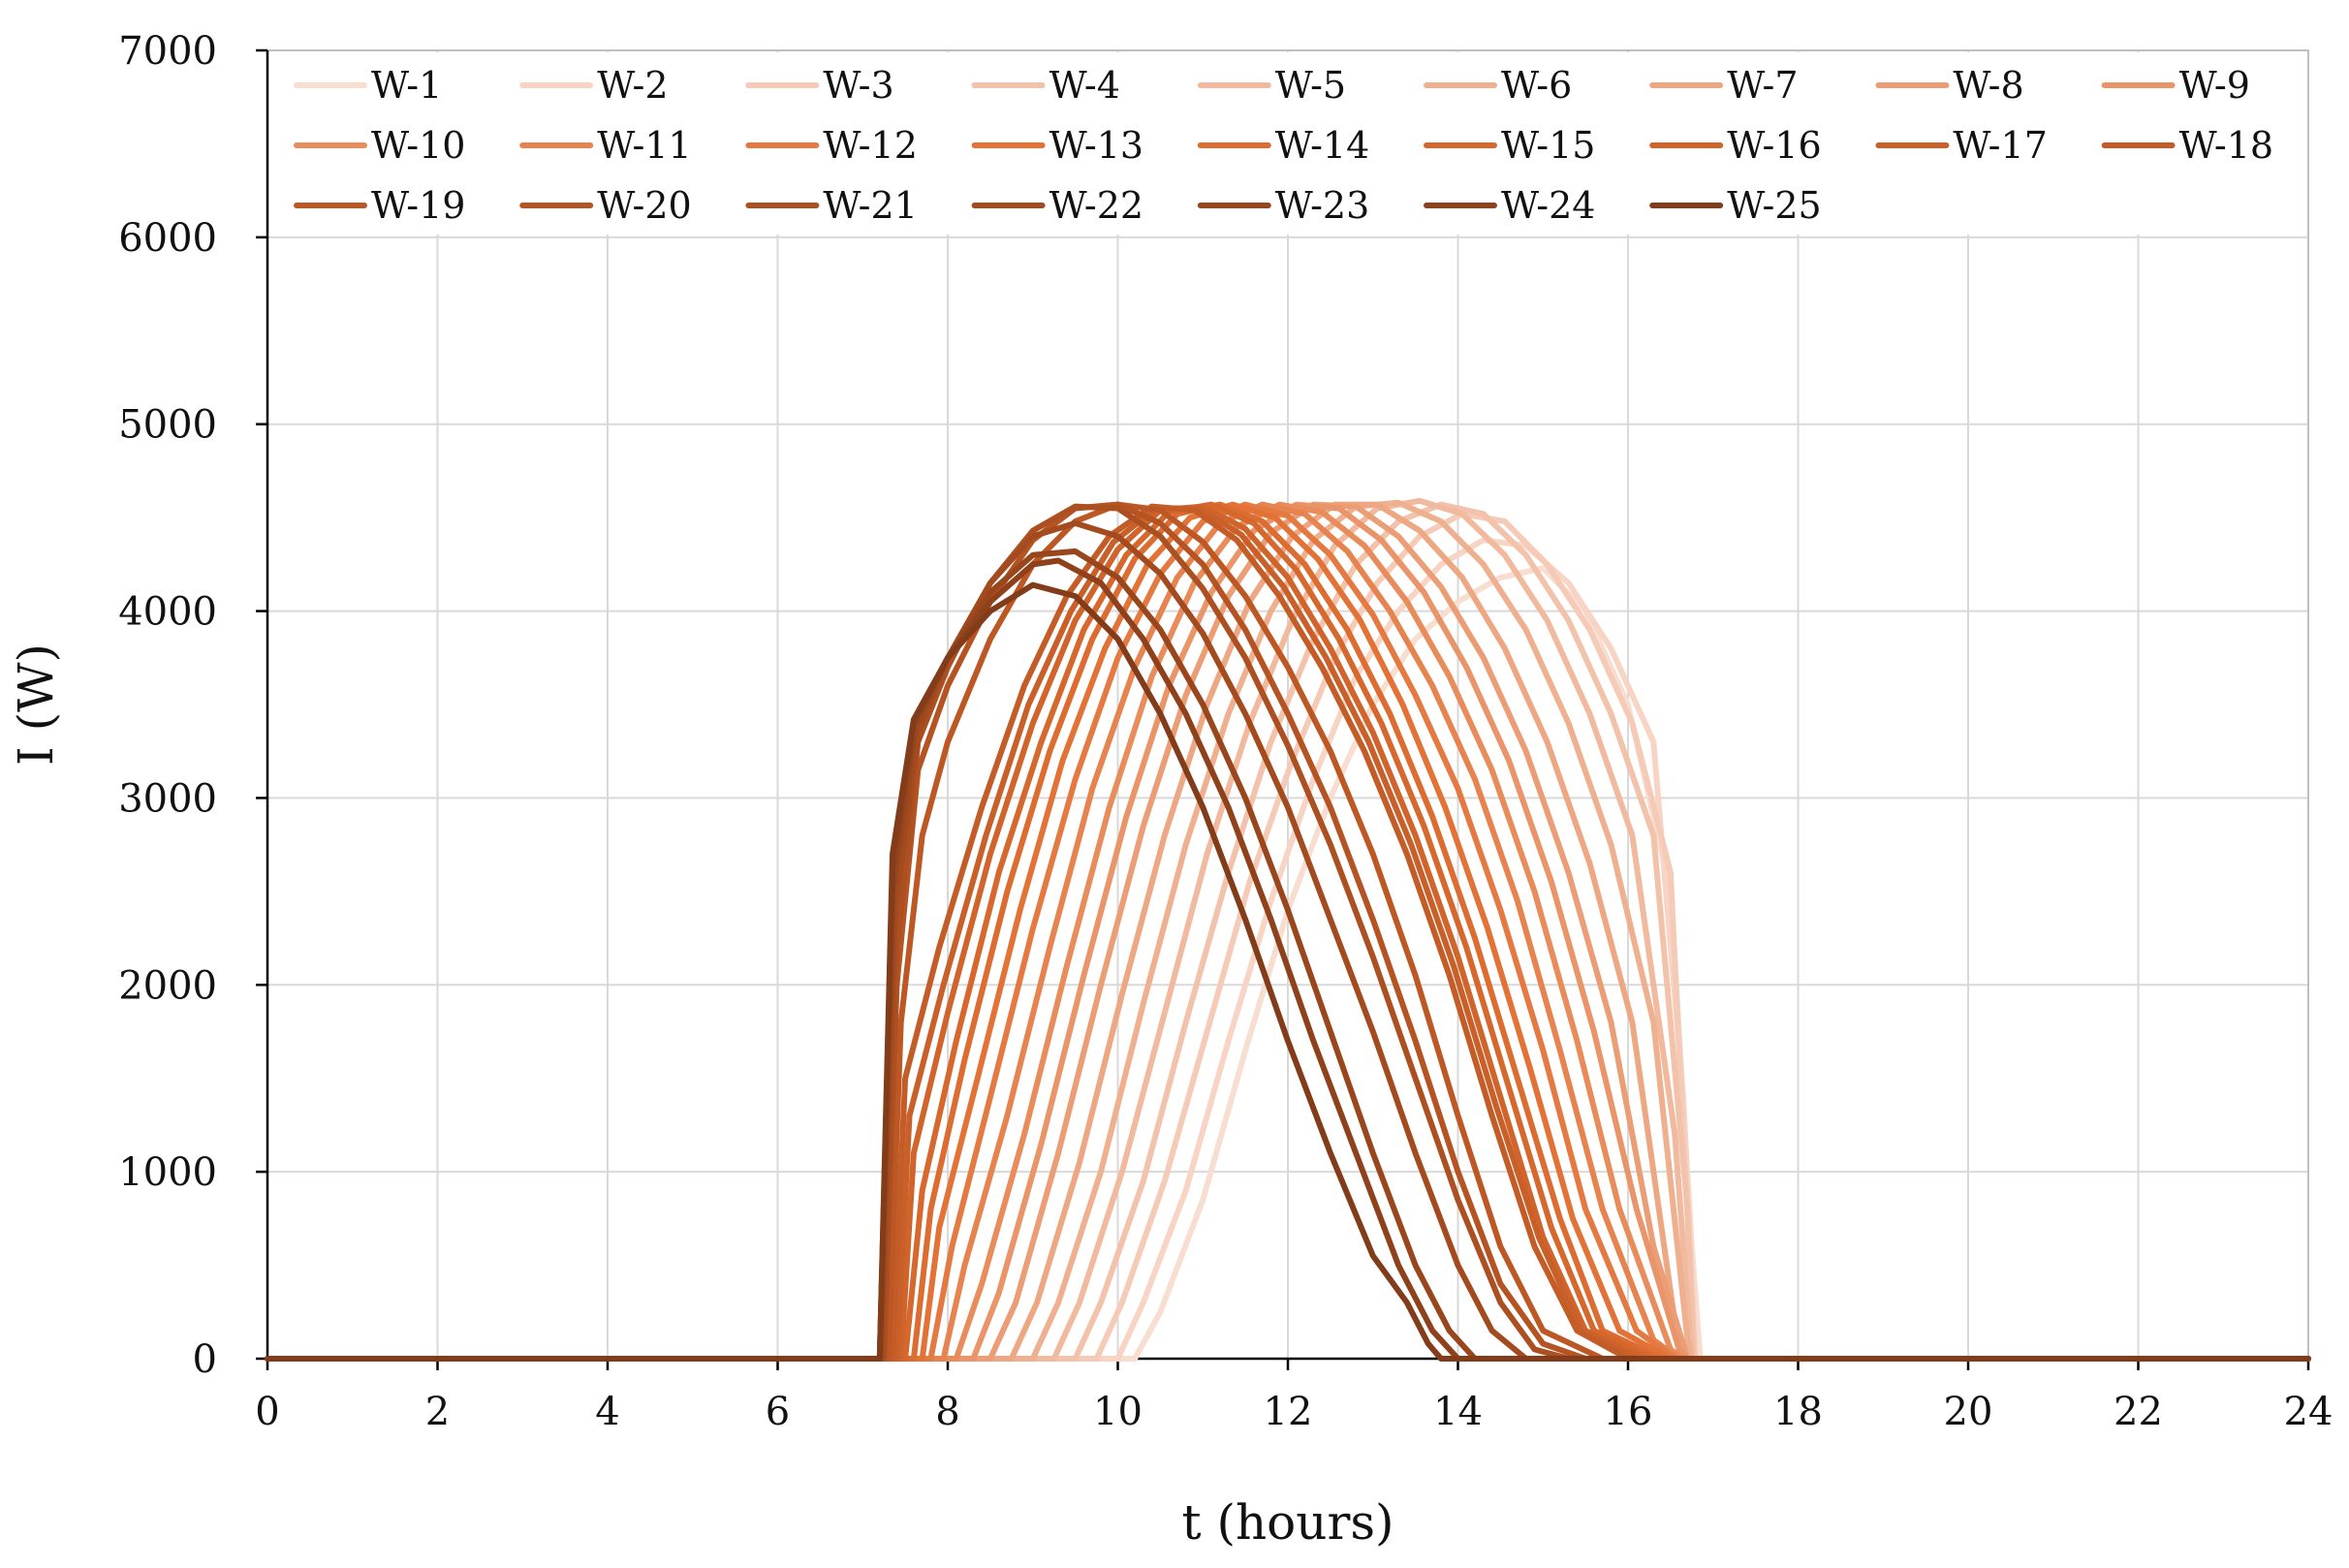 The image size is (2349, 1568). What do you see at coordinates (1084, 86) in the screenshot?
I see `legend-label-w-4: W-4` at bounding box center [1084, 86].